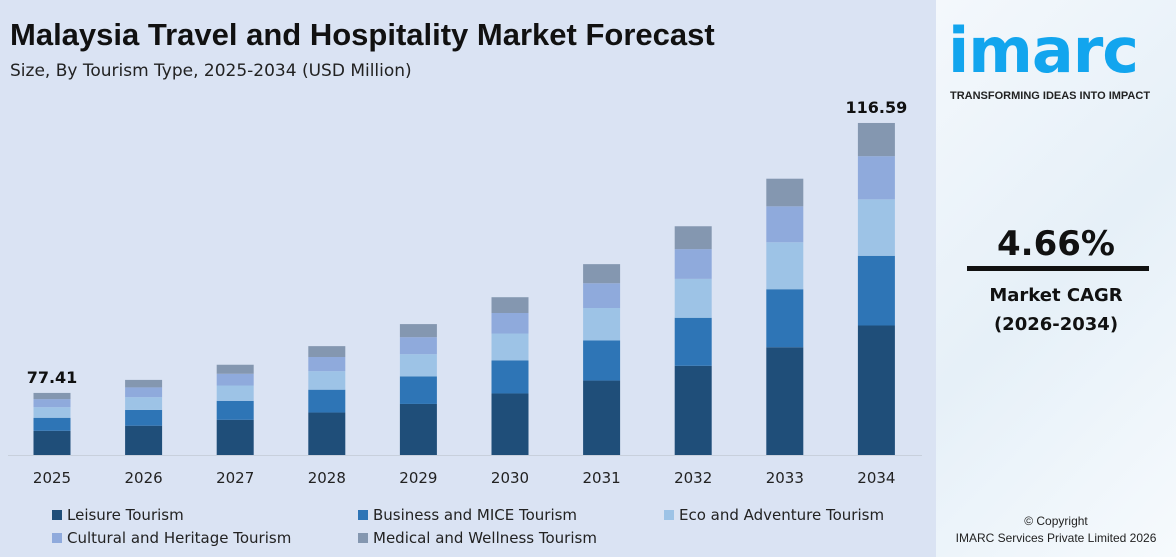 The width and height of the screenshot is (1176, 557). I want to click on legend-item-eco: Eco and Adventure Tourism, so click(774, 515).